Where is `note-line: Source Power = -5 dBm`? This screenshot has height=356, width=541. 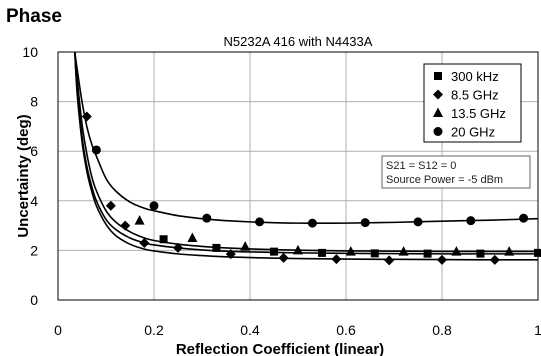 note-line: Source Power = -5 dBm is located at coordinates (444, 180).